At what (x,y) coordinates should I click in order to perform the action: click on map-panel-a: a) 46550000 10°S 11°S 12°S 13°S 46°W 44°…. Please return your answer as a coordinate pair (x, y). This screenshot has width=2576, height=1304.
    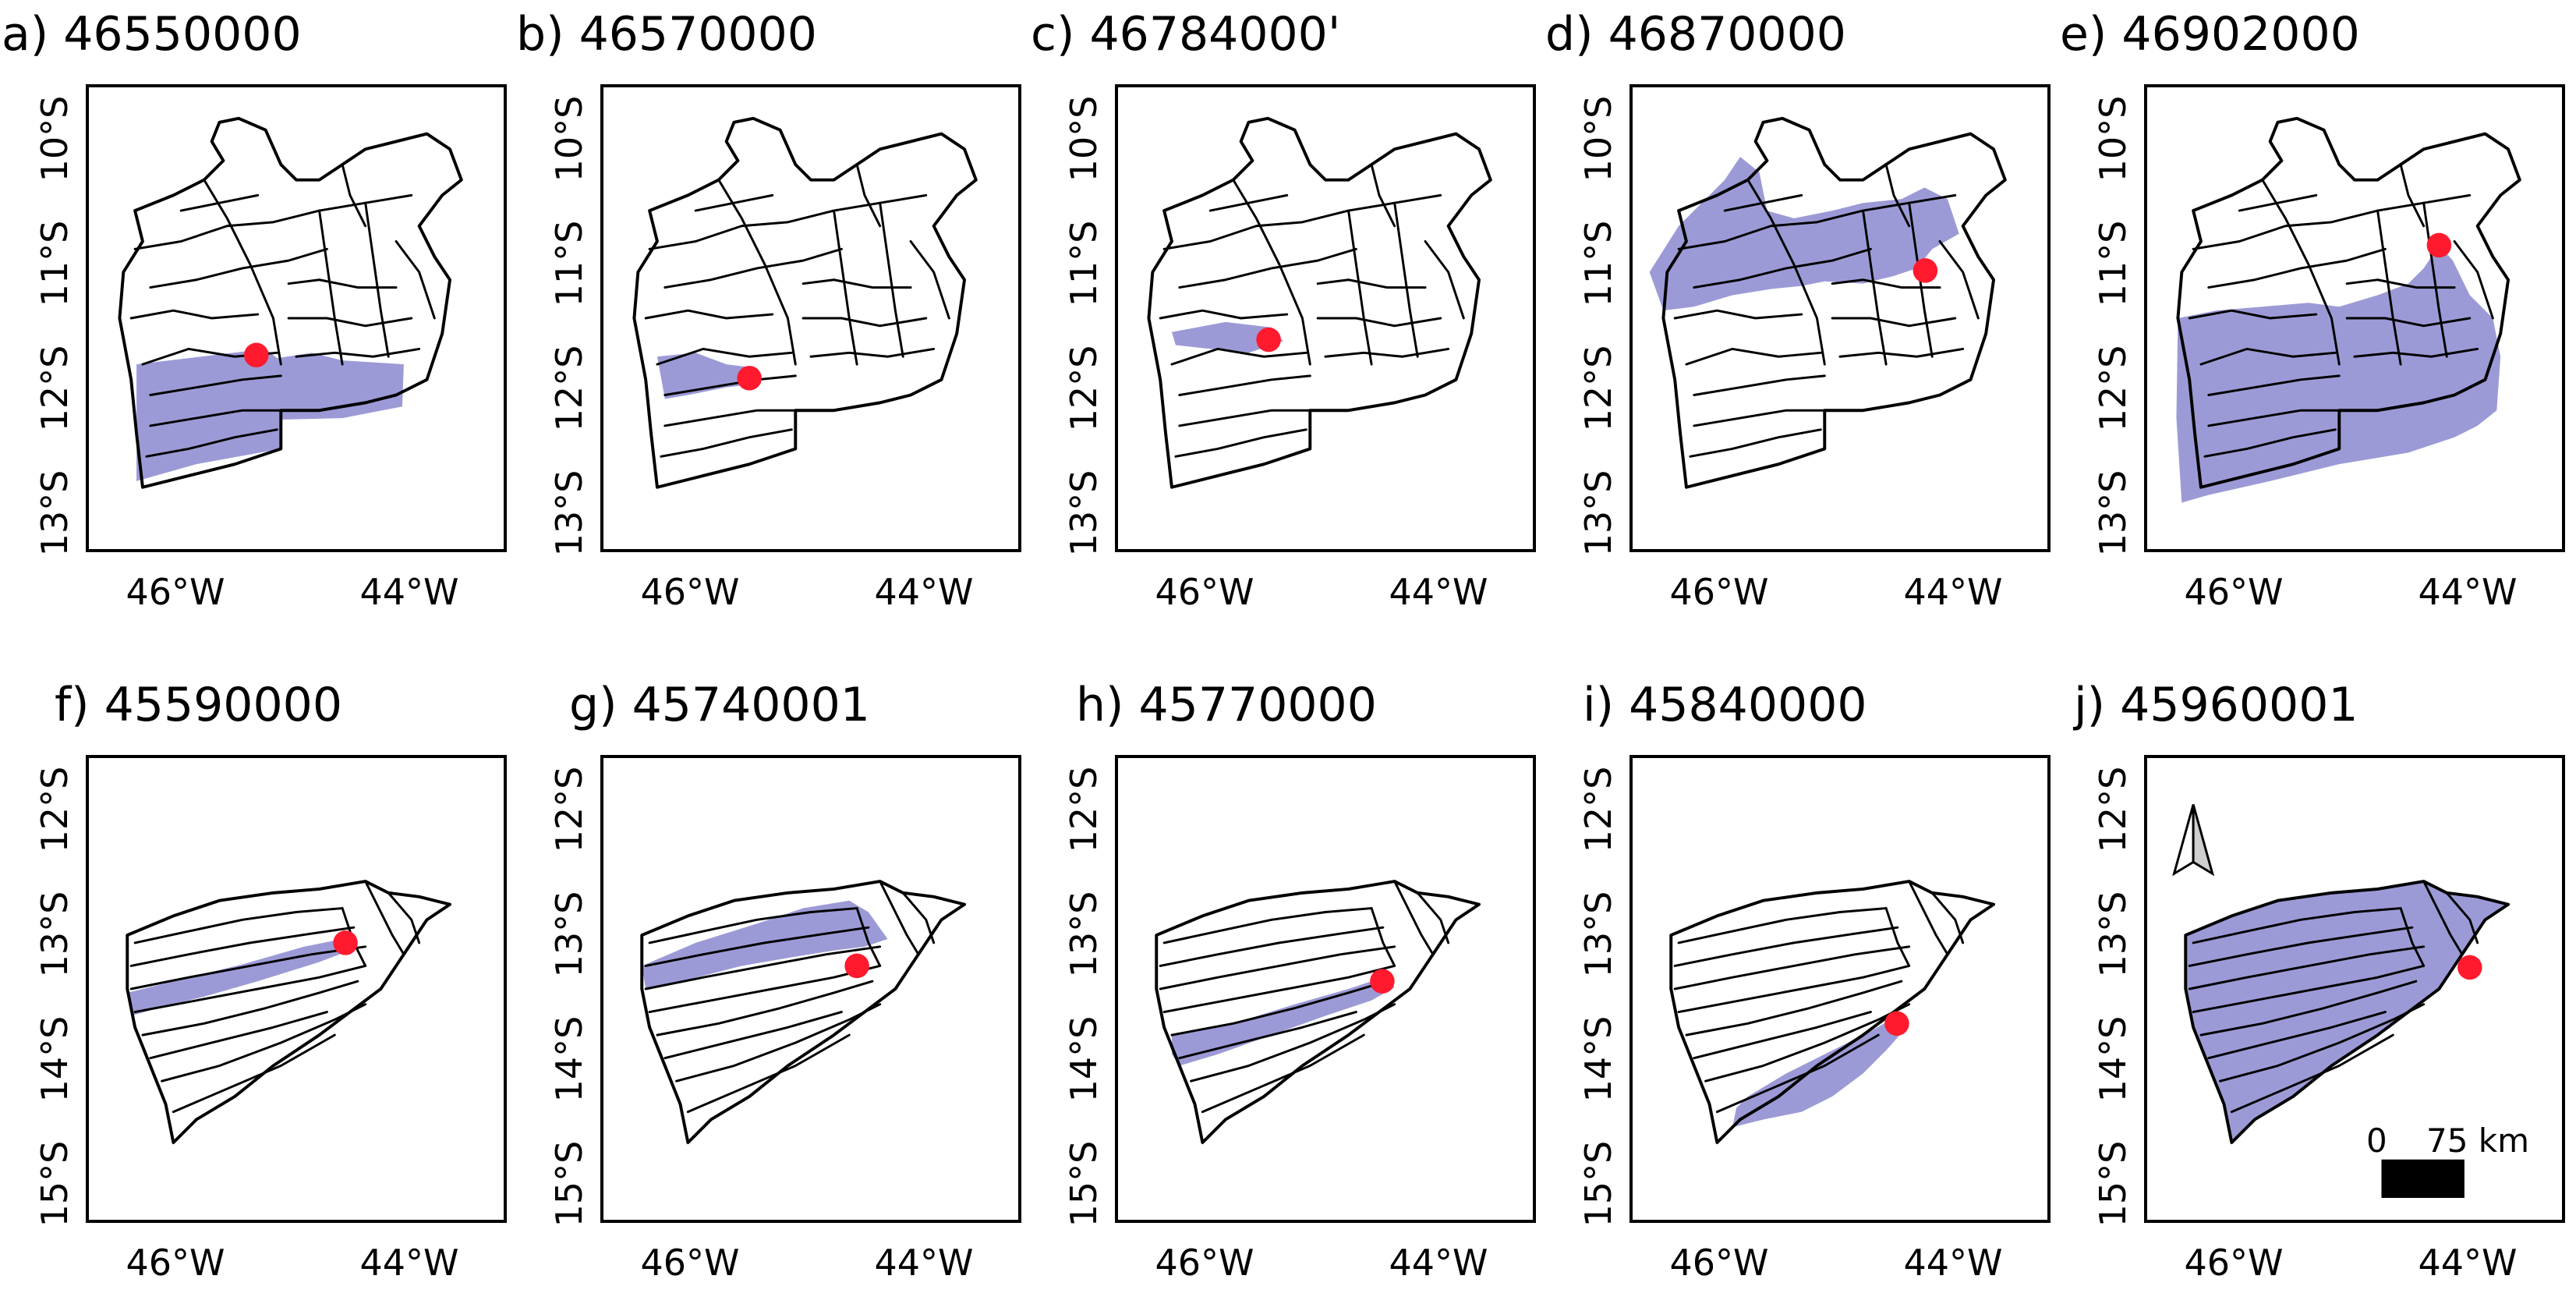
    Looking at the image, I should click on (253, 310).